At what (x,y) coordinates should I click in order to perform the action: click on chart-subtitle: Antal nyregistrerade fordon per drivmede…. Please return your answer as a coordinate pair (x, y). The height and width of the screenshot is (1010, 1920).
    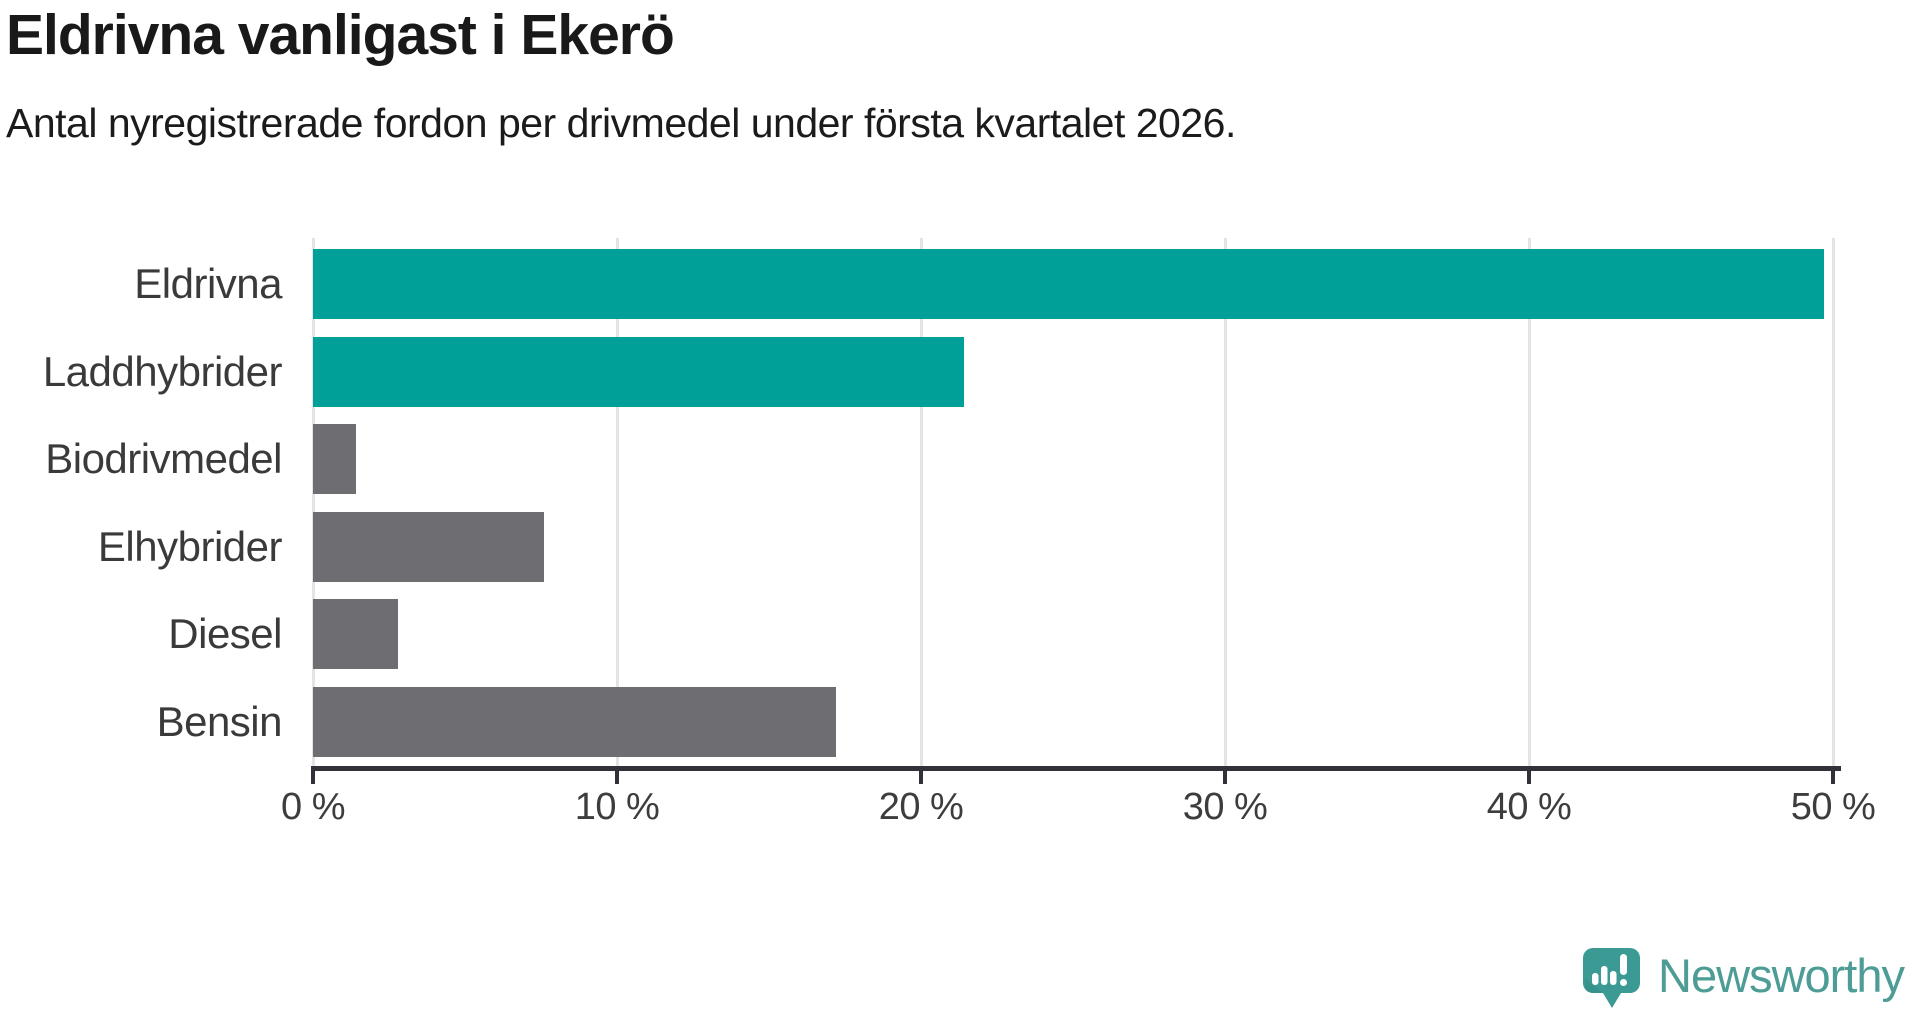
    Looking at the image, I should click on (621, 123).